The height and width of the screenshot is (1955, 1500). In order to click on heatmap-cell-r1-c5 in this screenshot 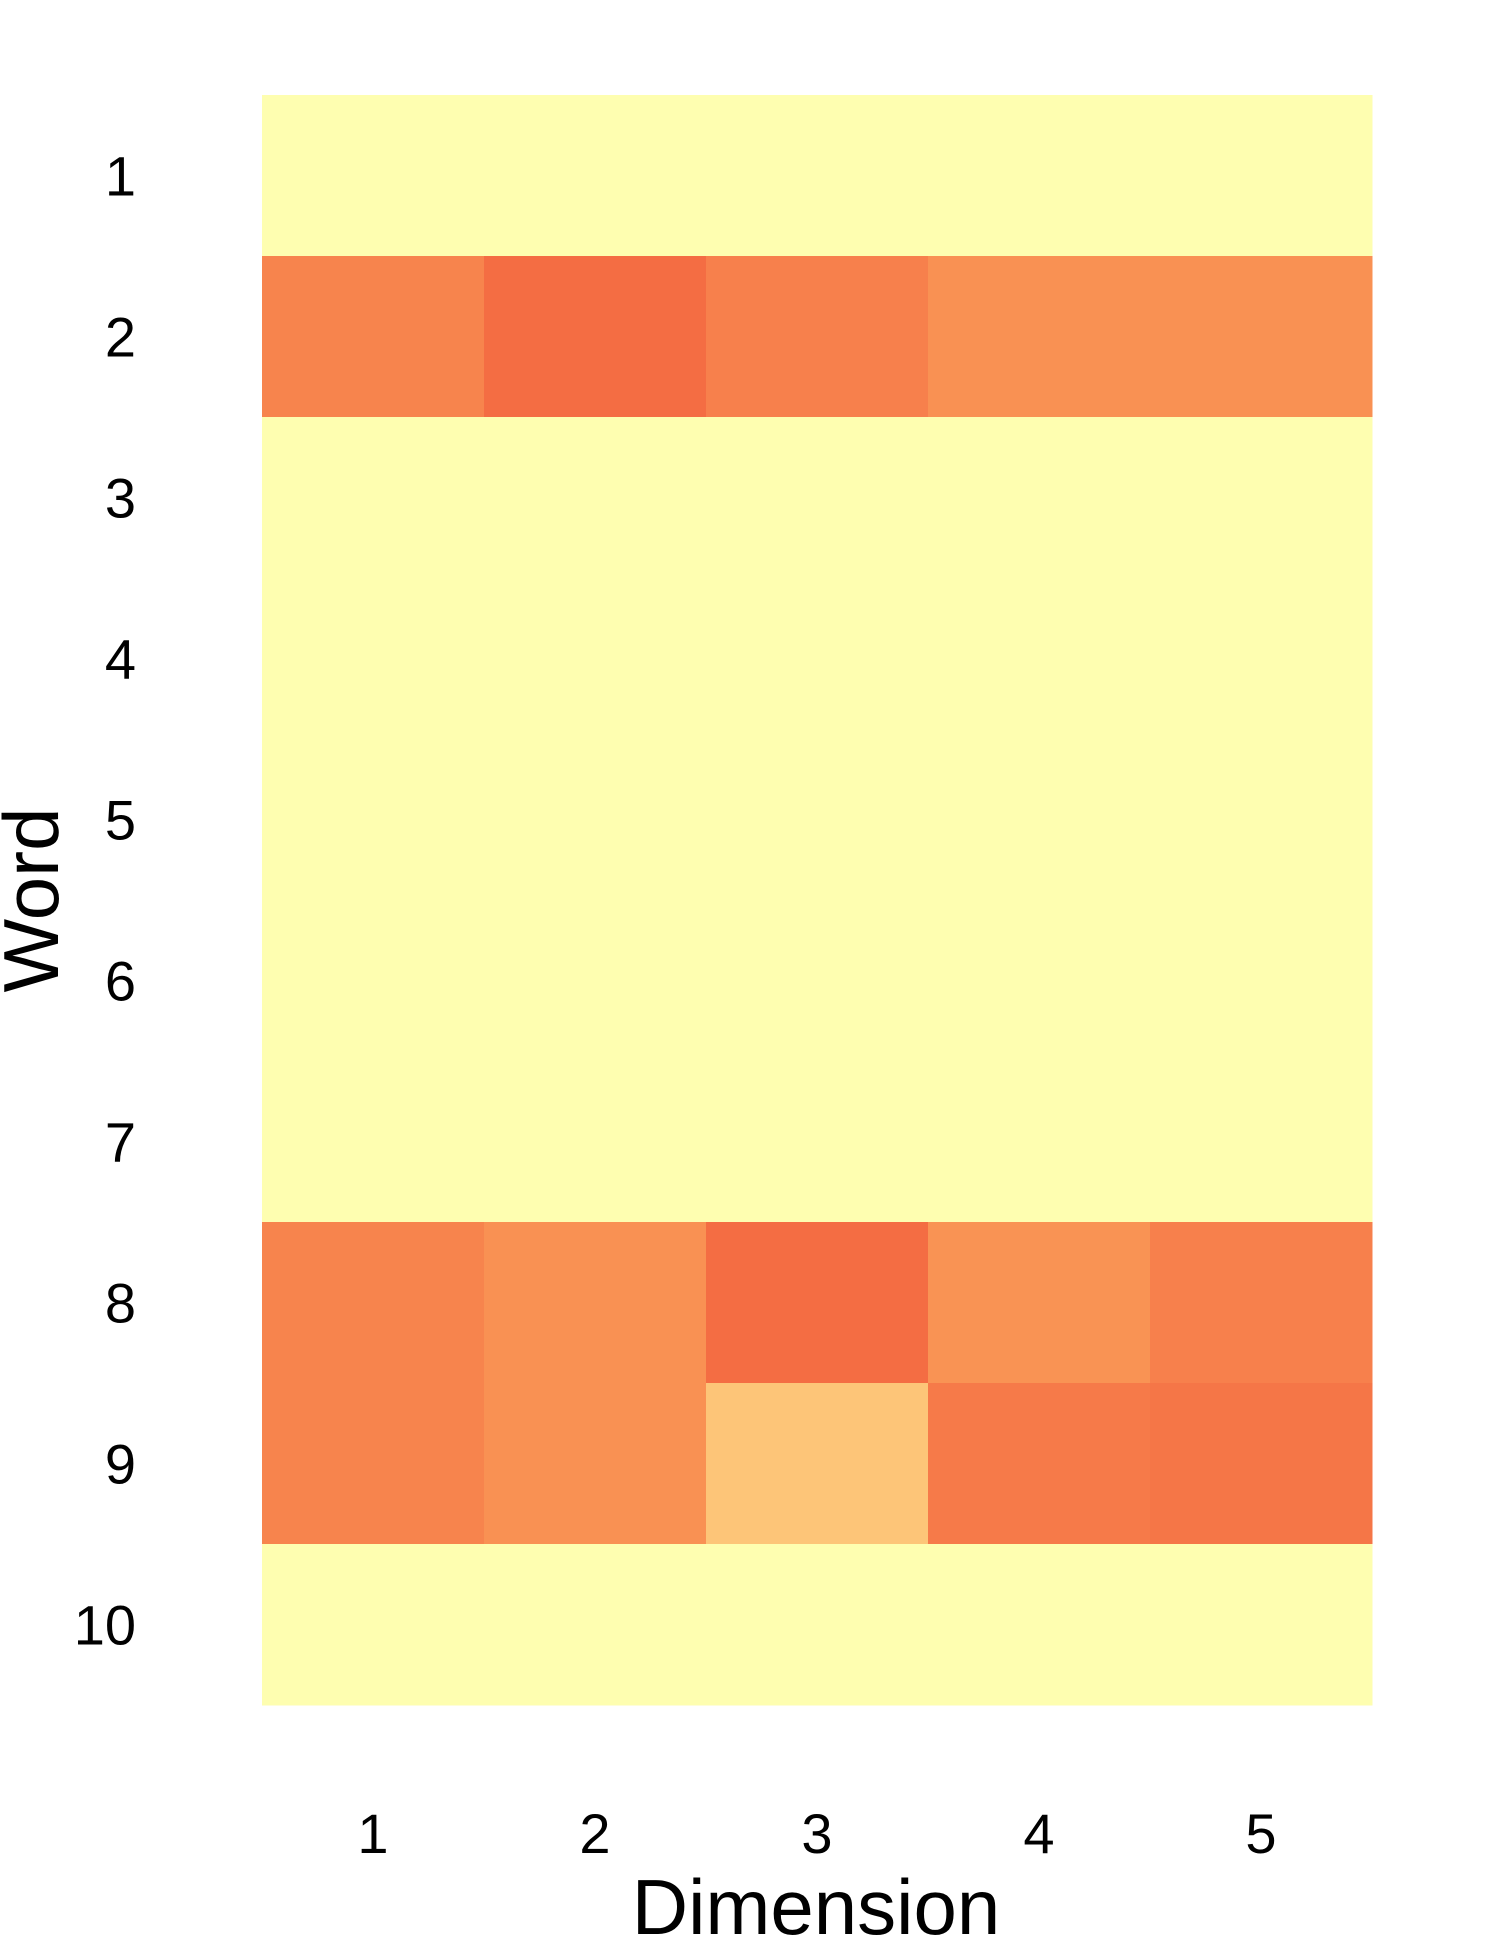, I will do `click(1261, 176)`.